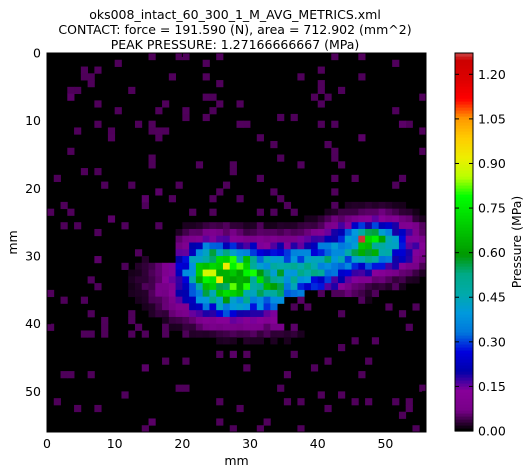 Image resolution: width=532 pixels, height=475 pixels. What do you see at coordinates (492, 163) in the screenshot?
I see `colorbar-tick-label: 0.90` at bounding box center [492, 163].